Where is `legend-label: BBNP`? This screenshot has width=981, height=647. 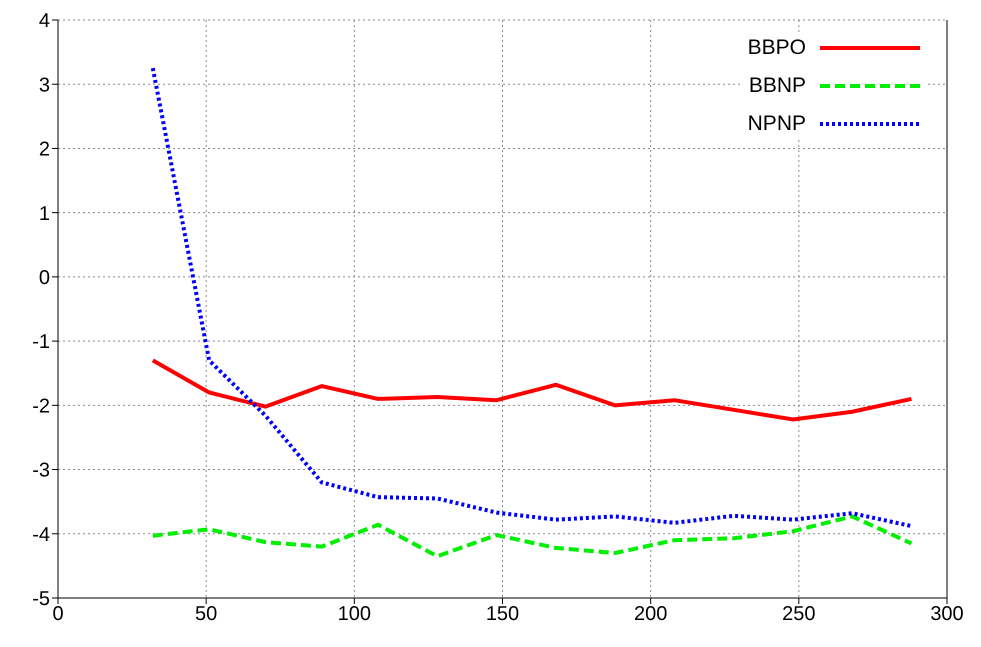 legend-label: BBNP is located at coordinates (777, 86).